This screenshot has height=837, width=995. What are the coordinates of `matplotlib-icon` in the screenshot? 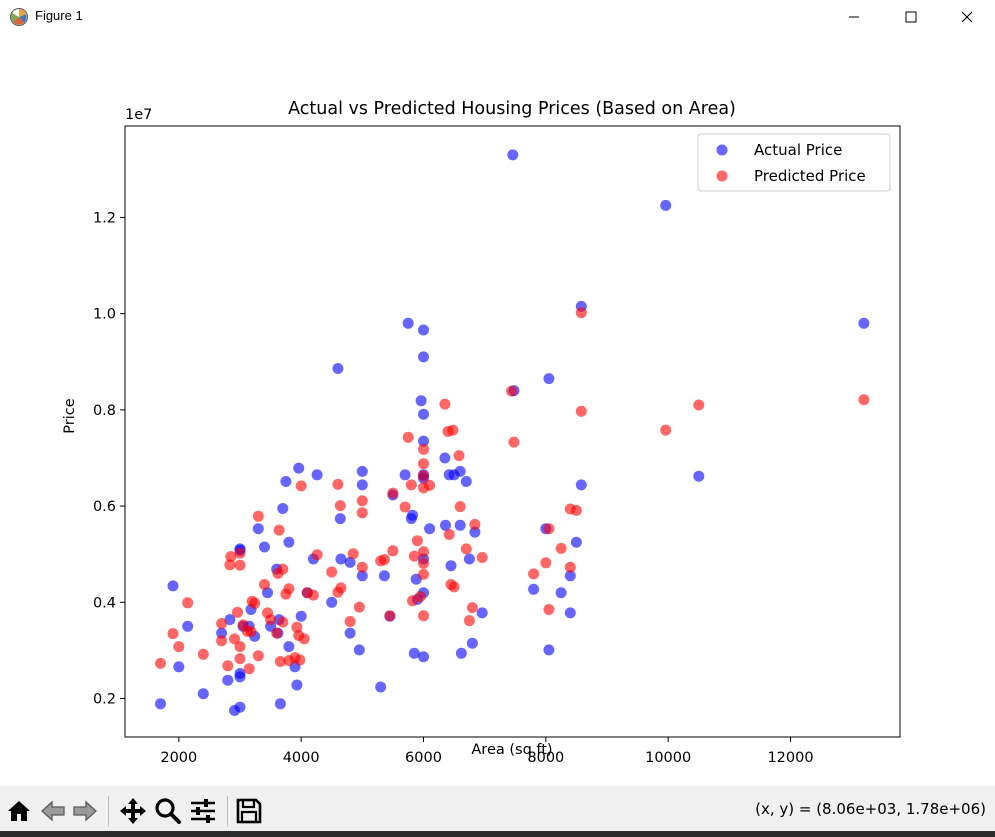 It's located at (19, 17).